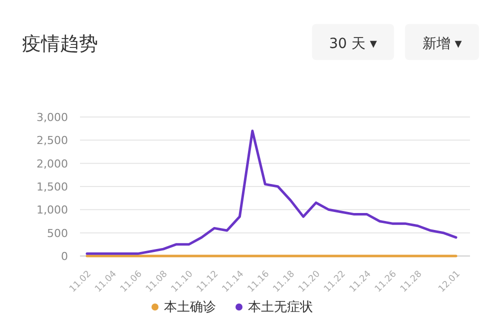 The image size is (500, 331). What do you see at coordinates (280, 307) in the screenshot?
I see `legend-label: 本土无症状` at bounding box center [280, 307].